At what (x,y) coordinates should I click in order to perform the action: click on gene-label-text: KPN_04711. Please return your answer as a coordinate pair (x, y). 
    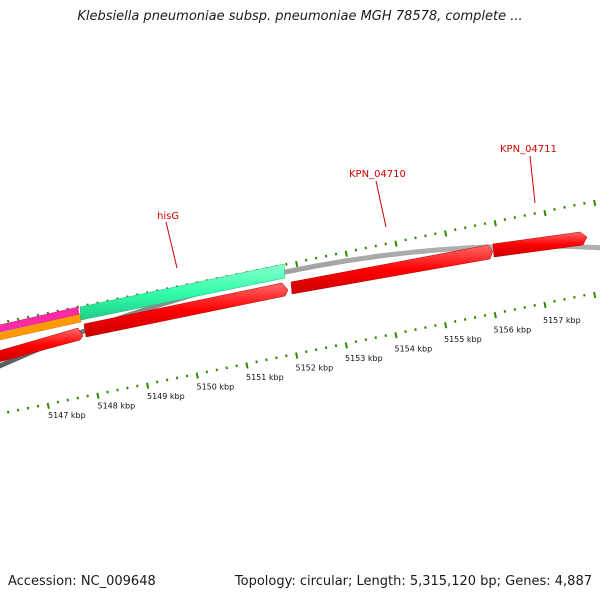
    Looking at the image, I should click on (528, 149).